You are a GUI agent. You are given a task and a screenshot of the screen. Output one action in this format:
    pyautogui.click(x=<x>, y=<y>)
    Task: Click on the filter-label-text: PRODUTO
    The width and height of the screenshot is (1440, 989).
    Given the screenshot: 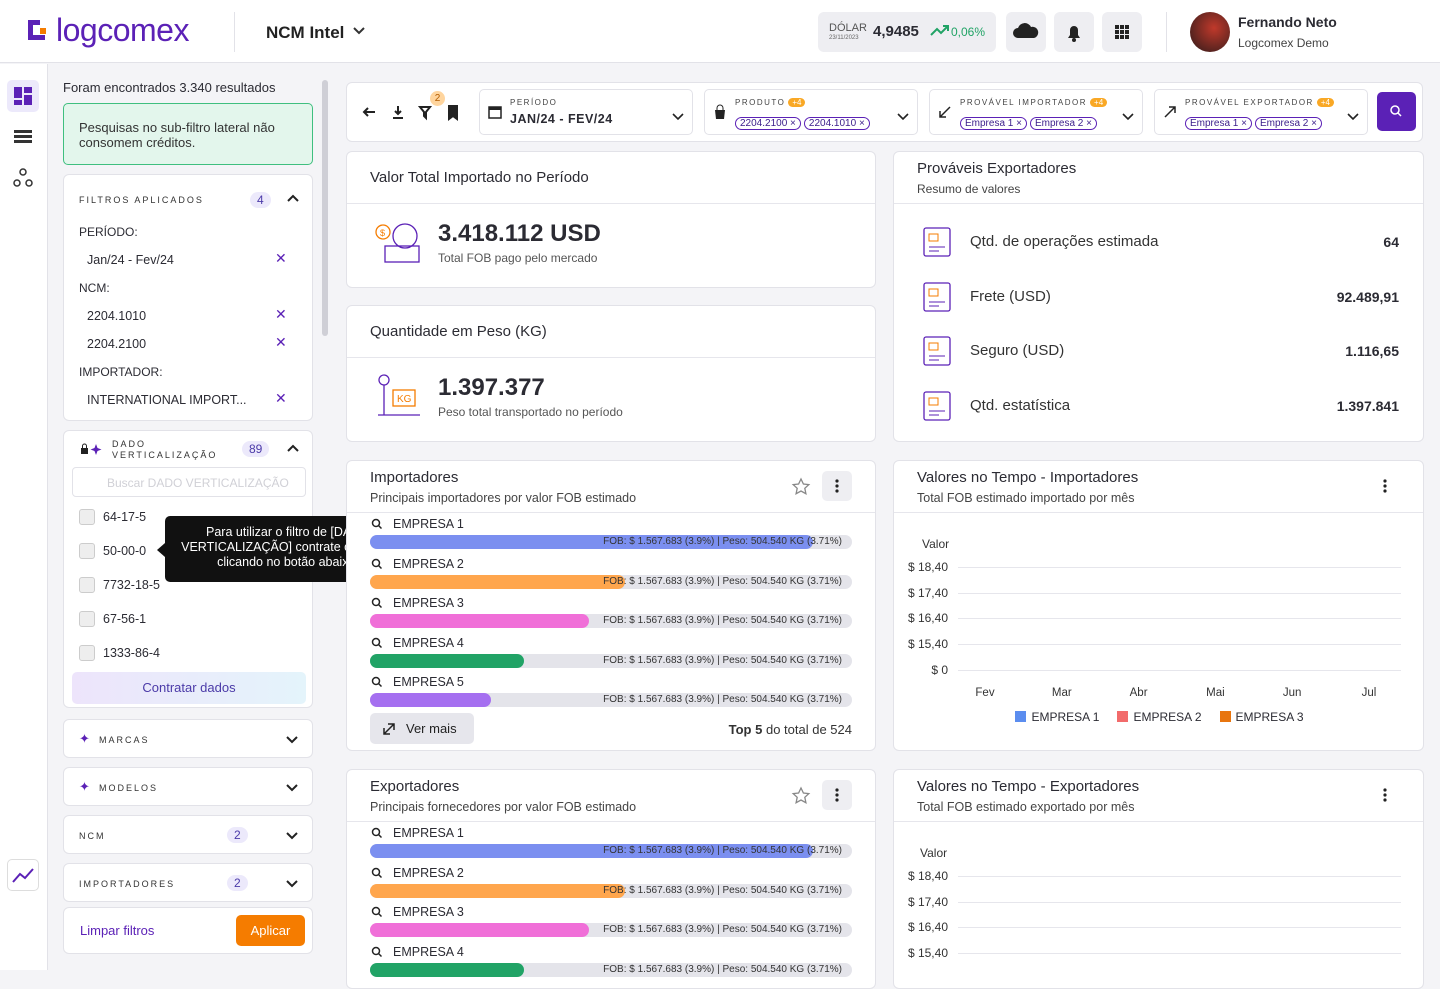 What is the action you would take?
    pyautogui.click(x=760, y=102)
    